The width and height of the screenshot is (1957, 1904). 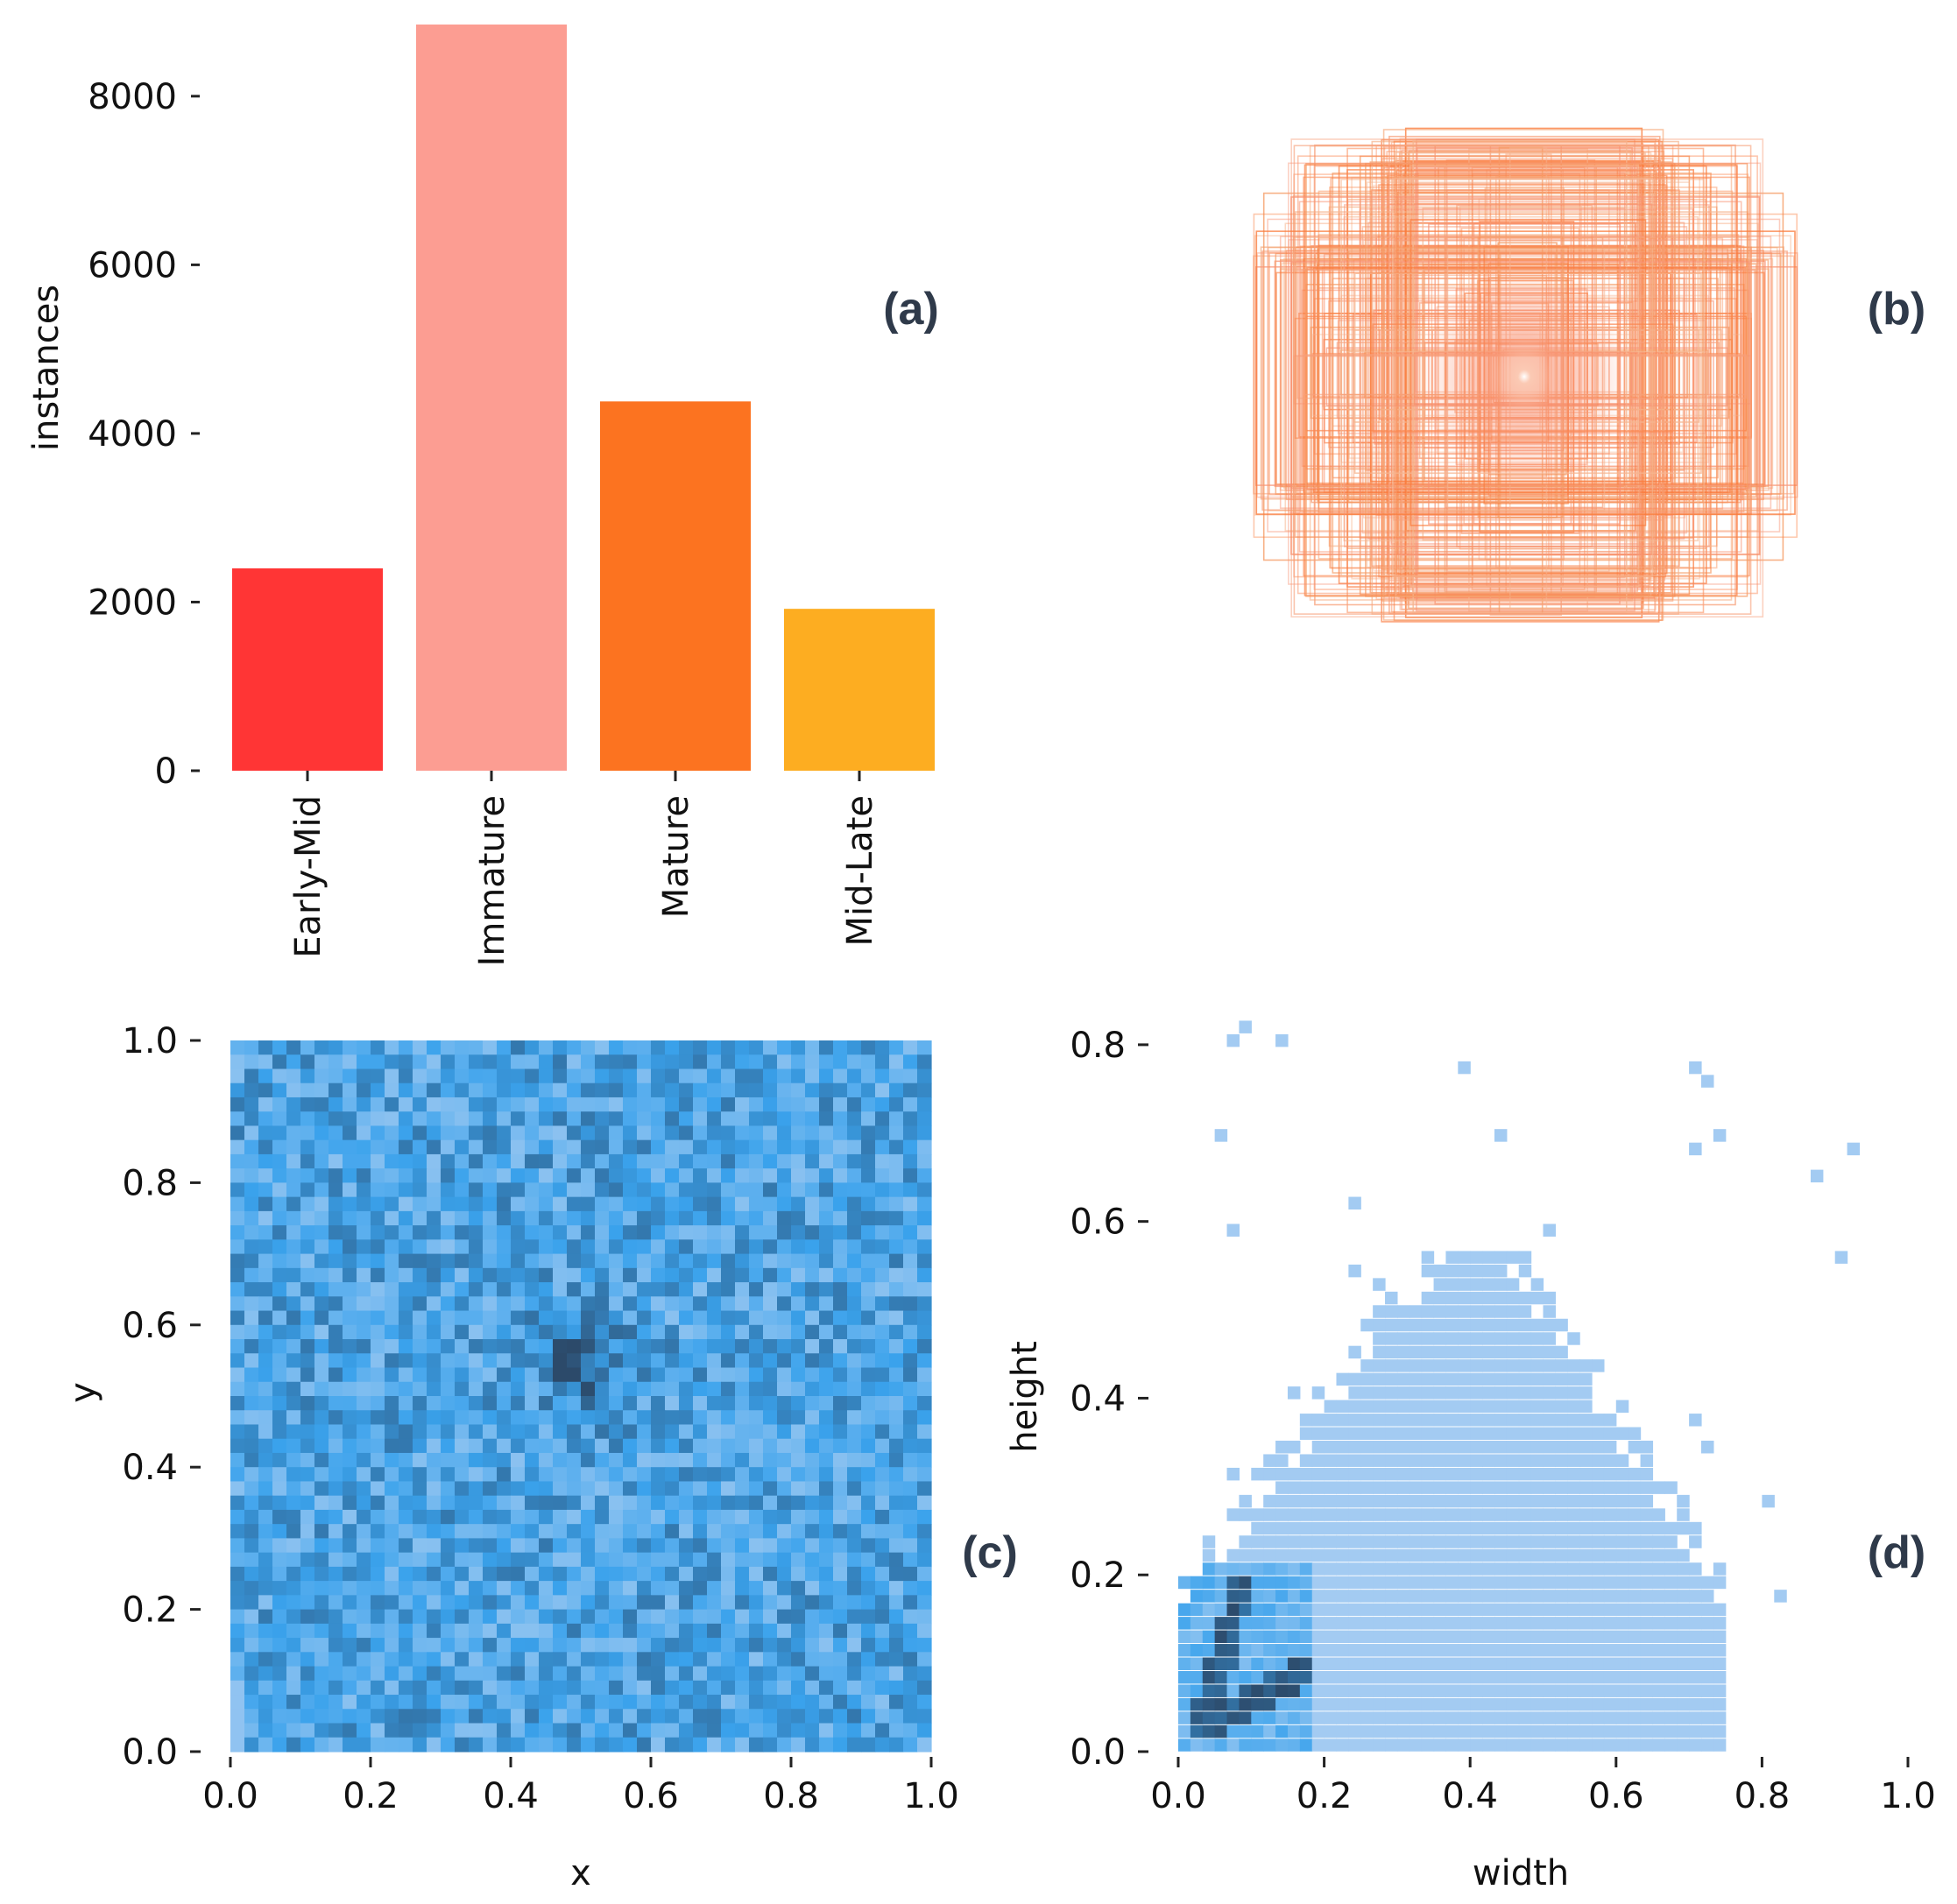 I want to click on y-tick-label: 0.2, so click(x=150, y=1610).